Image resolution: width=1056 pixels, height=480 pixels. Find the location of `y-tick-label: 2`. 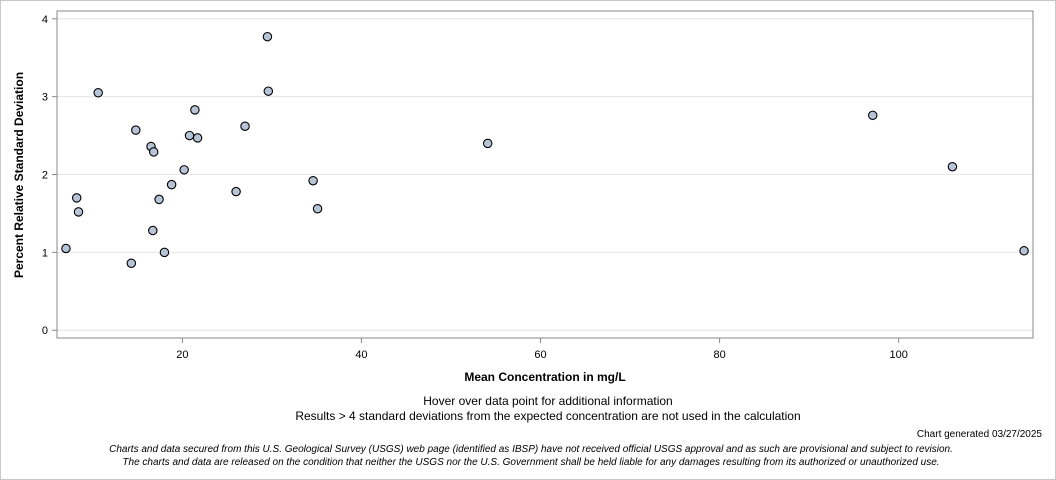

y-tick-label: 2 is located at coordinates (45, 176).